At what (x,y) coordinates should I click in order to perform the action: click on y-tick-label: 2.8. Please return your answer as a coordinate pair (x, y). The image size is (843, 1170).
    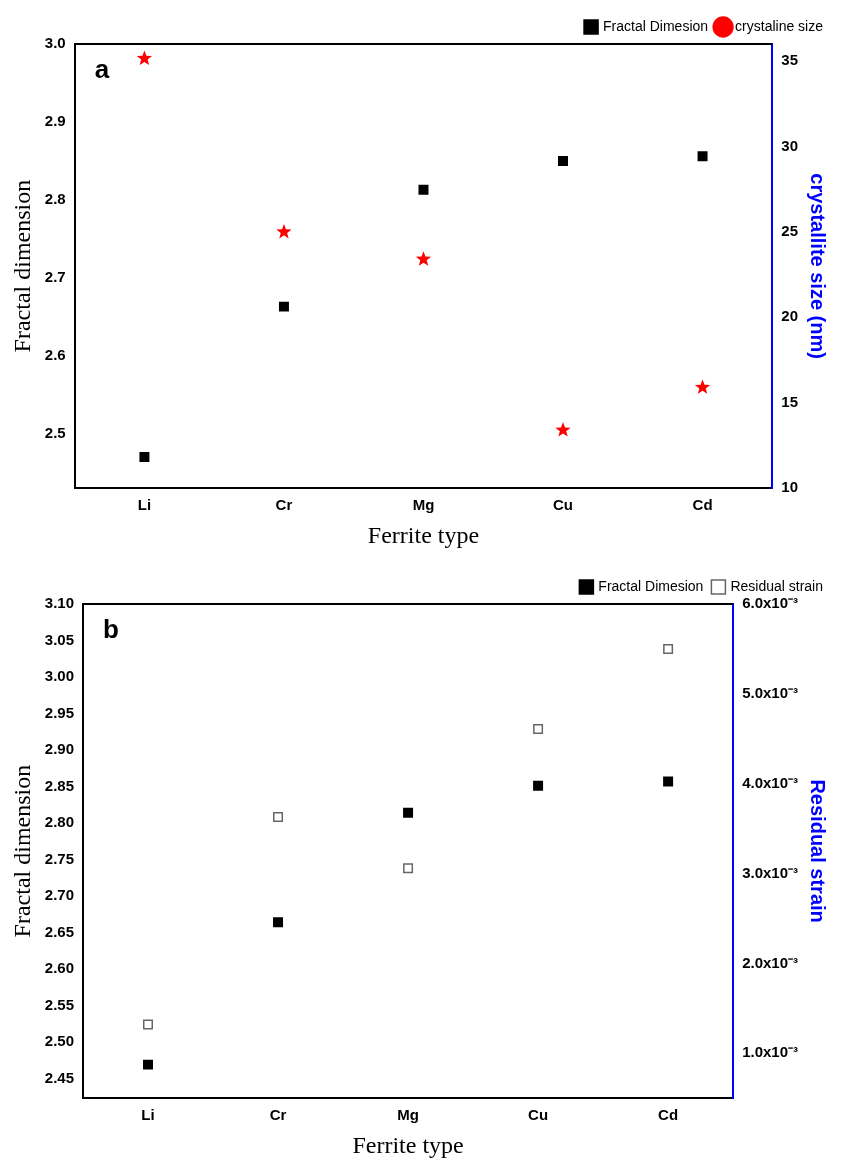
    Looking at the image, I should click on (55, 198).